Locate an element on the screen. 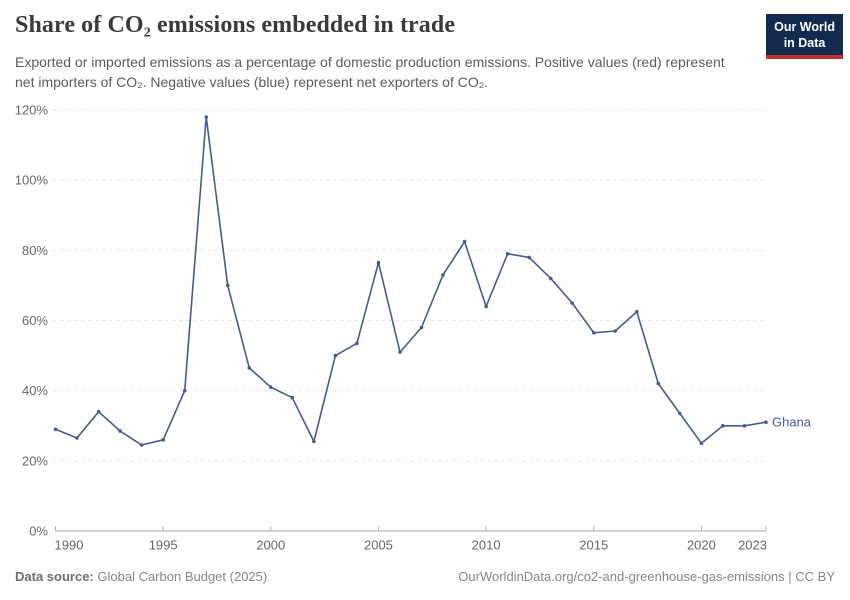 This screenshot has height=600, width=850. series-end-label-ghana: Ghana is located at coordinates (792, 422).